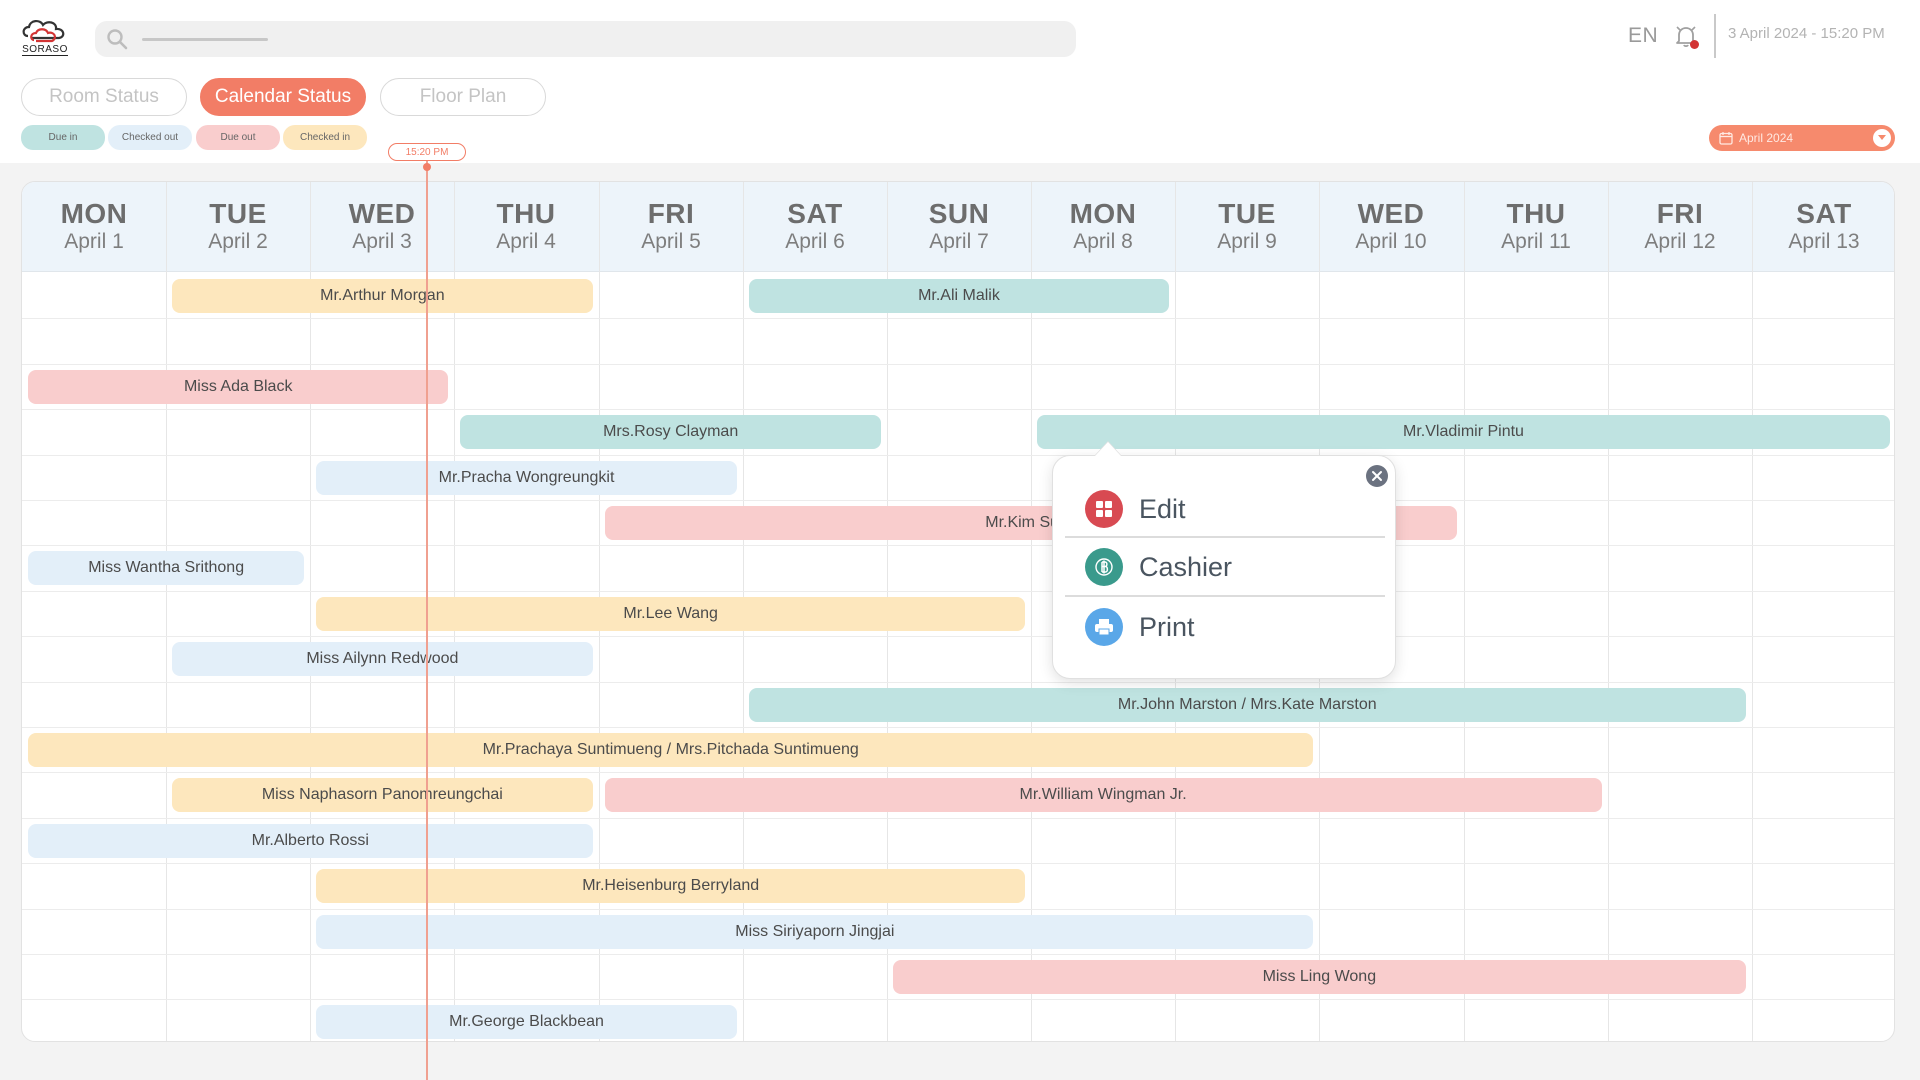  I want to click on day-header: WED April 10, so click(1391, 227).